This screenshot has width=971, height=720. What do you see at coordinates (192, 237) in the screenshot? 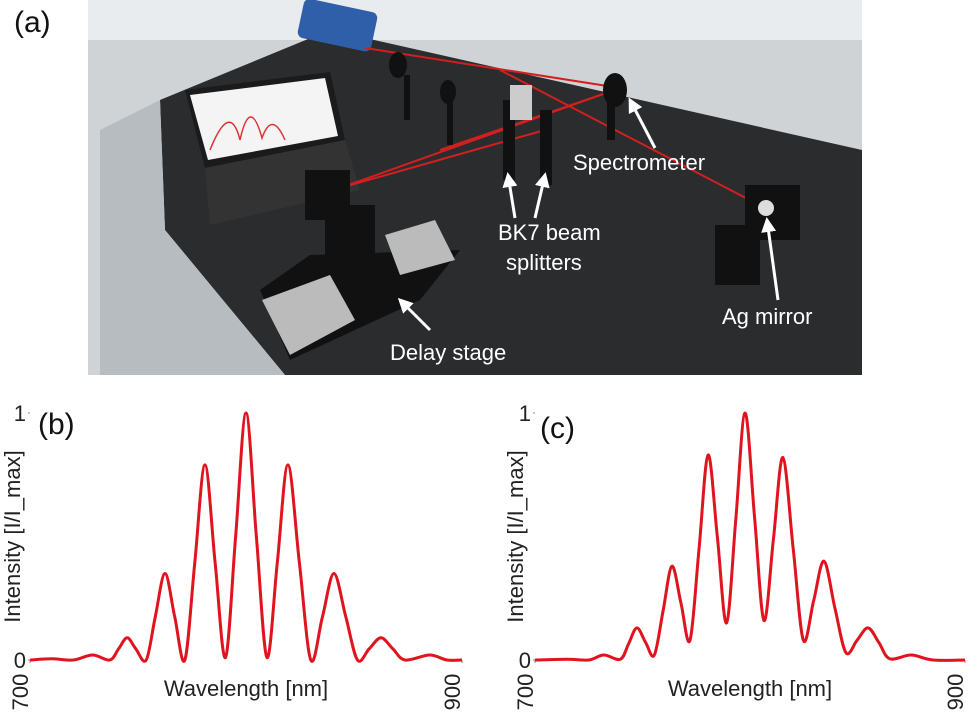
I see `floor` at bounding box center [192, 237].